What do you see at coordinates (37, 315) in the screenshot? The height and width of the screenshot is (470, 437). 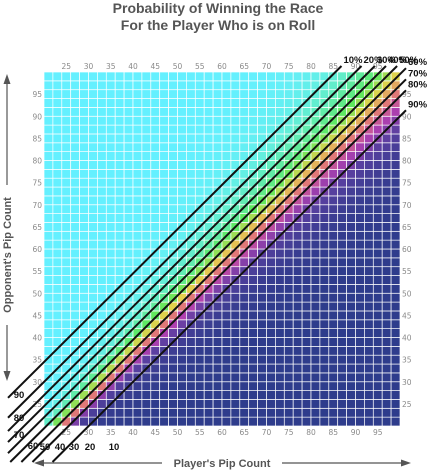 I see `y-tick-label: 45` at bounding box center [37, 315].